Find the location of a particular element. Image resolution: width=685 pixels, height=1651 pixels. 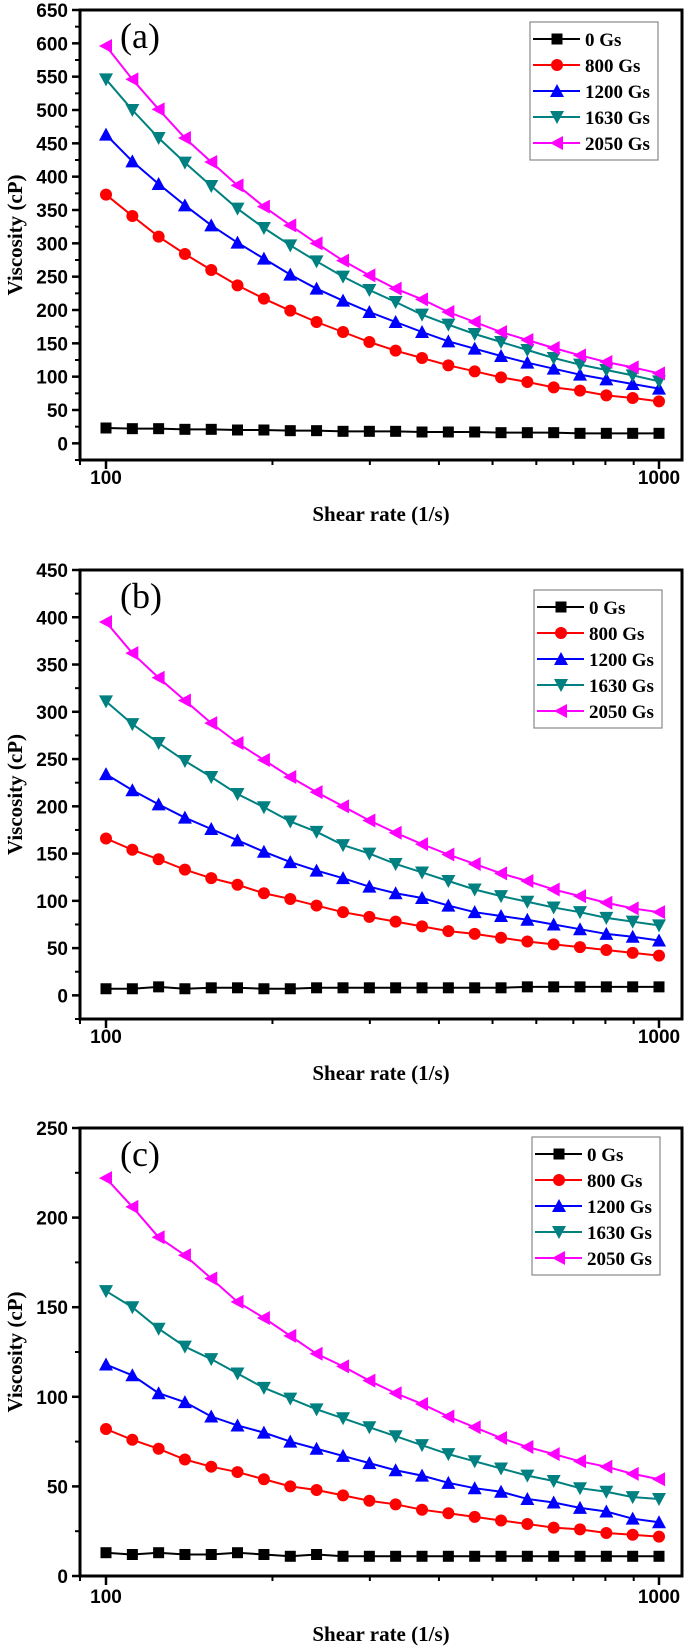

panel-label: (c) is located at coordinates (140, 1154).